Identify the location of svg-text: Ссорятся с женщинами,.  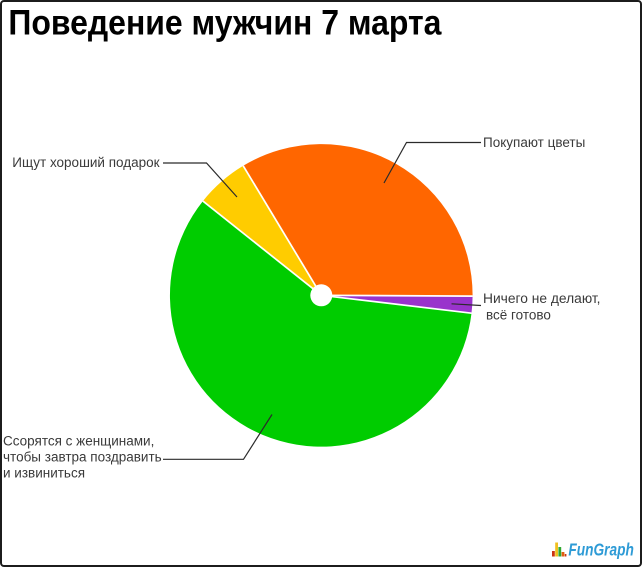
(78, 441).